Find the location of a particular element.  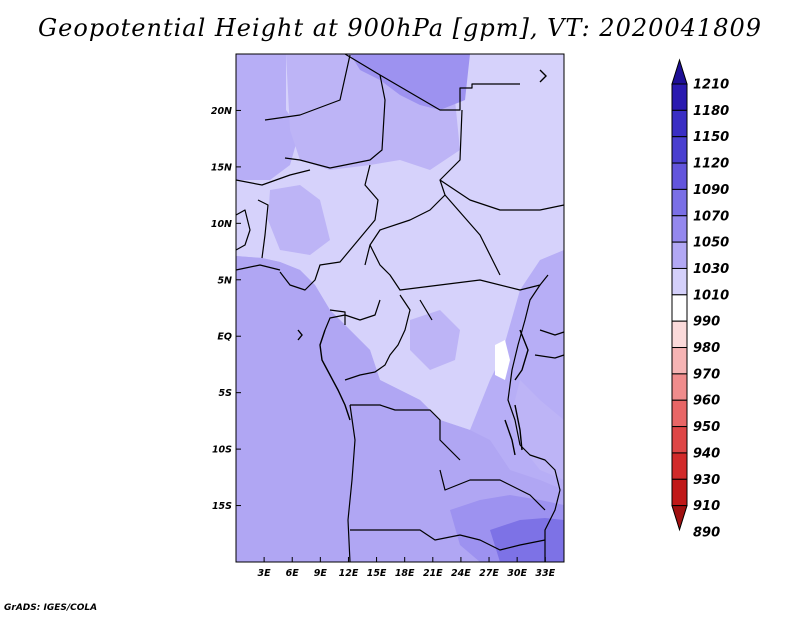

field-region-white-lake is located at coordinates (502, 360).